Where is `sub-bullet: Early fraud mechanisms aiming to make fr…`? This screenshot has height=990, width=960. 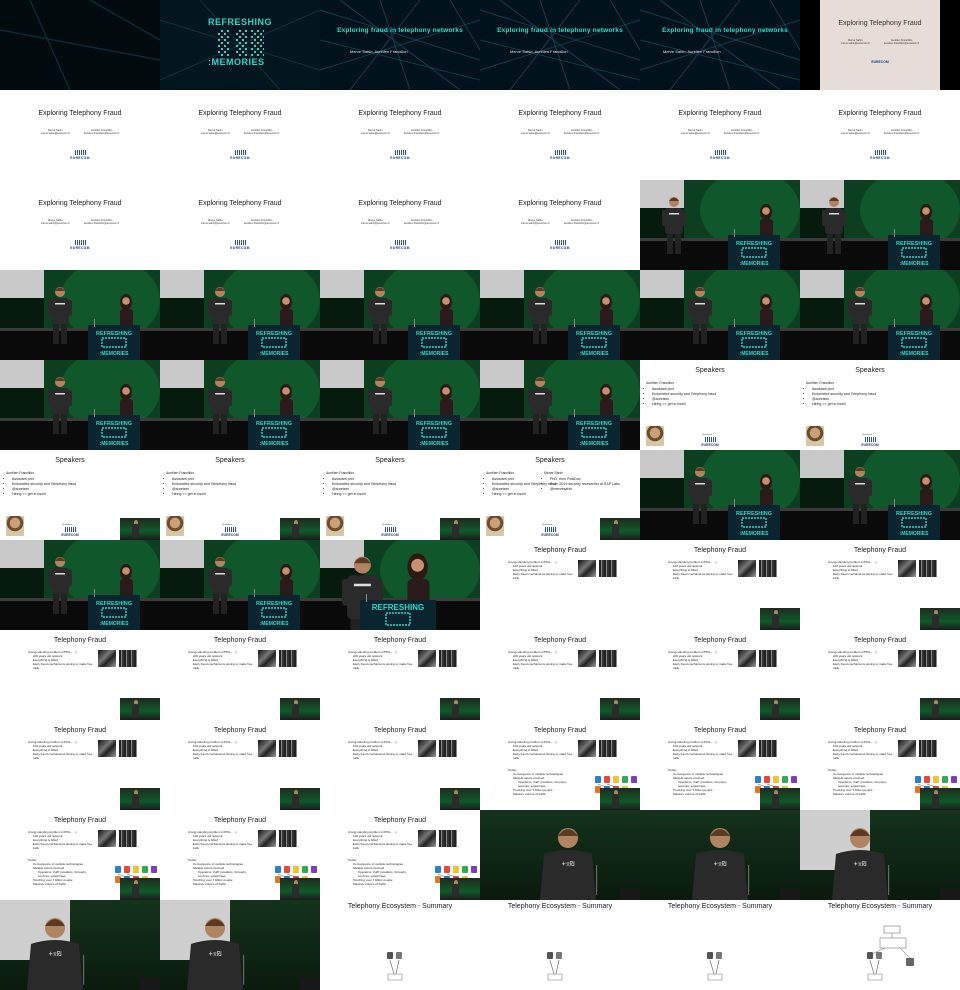 sub-bullet: Early fraud mechanisms aiming to make fr… is located at coordinates (223, 756).